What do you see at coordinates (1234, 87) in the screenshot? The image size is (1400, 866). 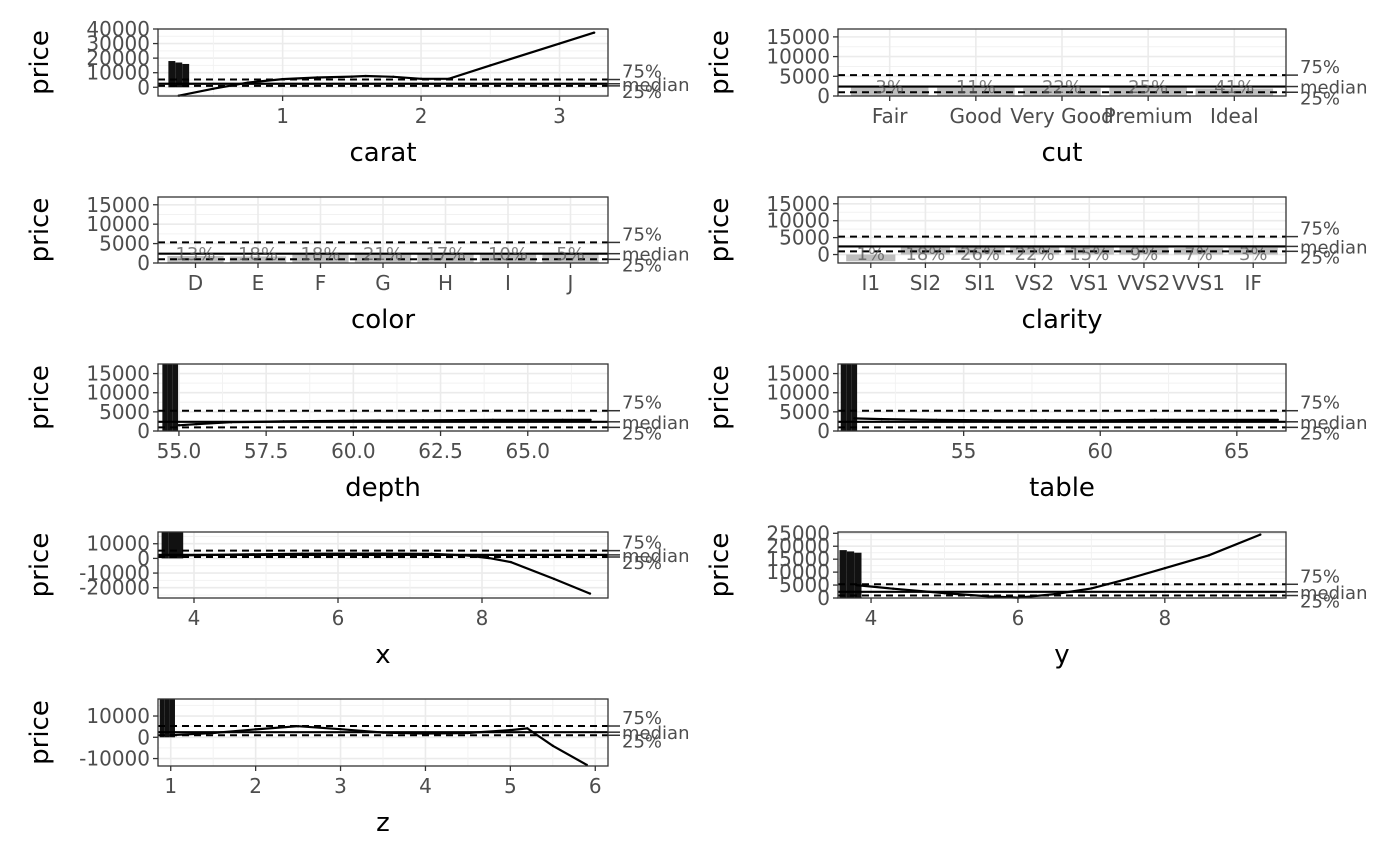 I see `pct-label-Ideal: 41%` at bounding box center [1234, 87].